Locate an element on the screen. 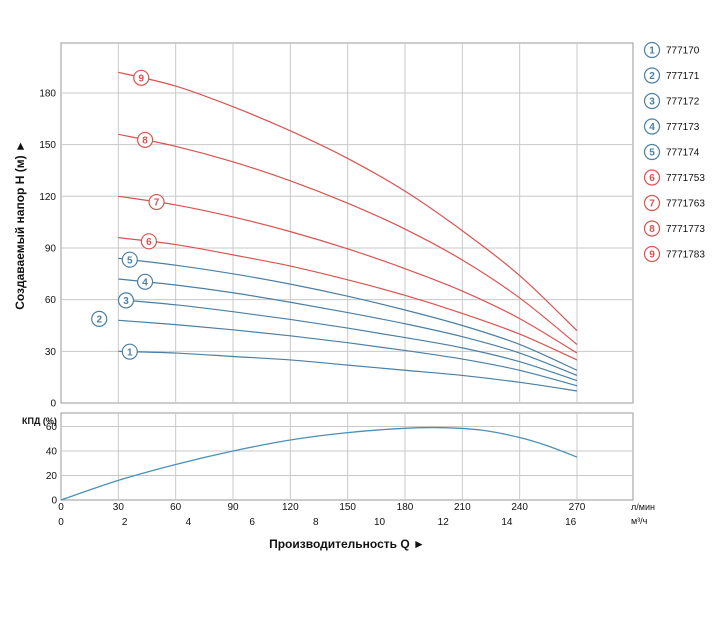 Image resolution: width=720 pixels, height=624 pixels. curve-label-8: 8 is located at coordinates (145, 141).